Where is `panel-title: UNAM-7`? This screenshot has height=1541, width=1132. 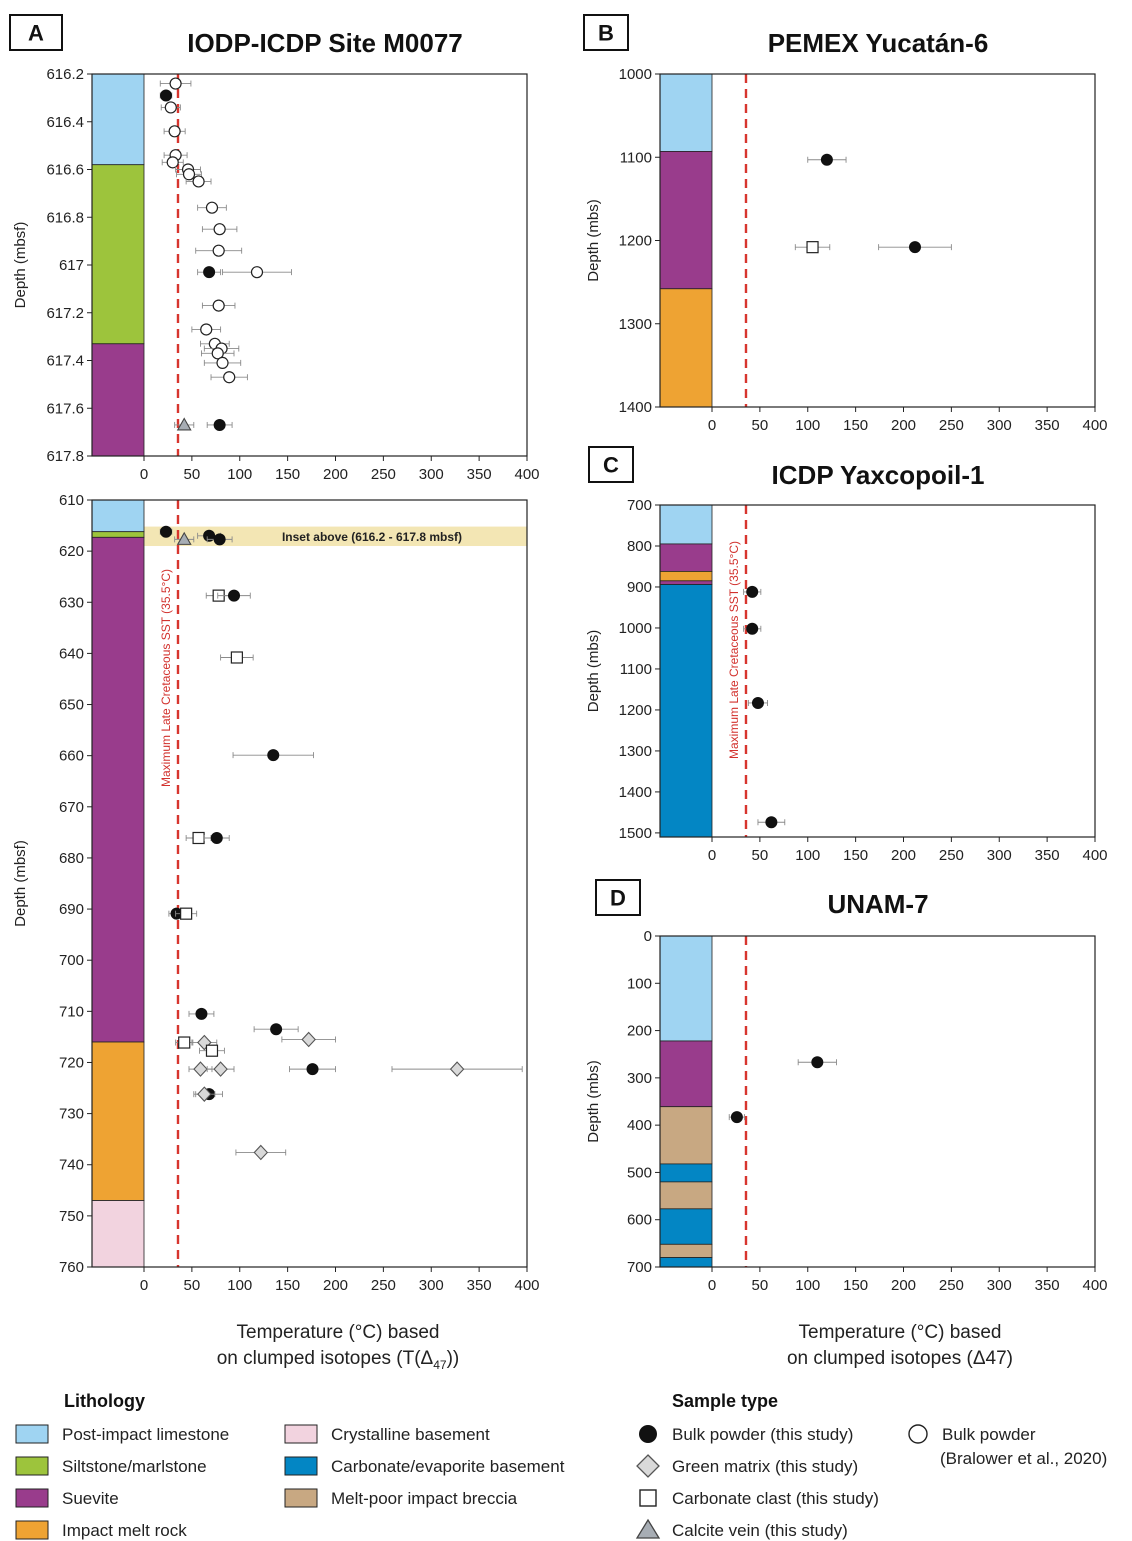
panel-title: UNAM-7 is located at coordinates (877, 904).